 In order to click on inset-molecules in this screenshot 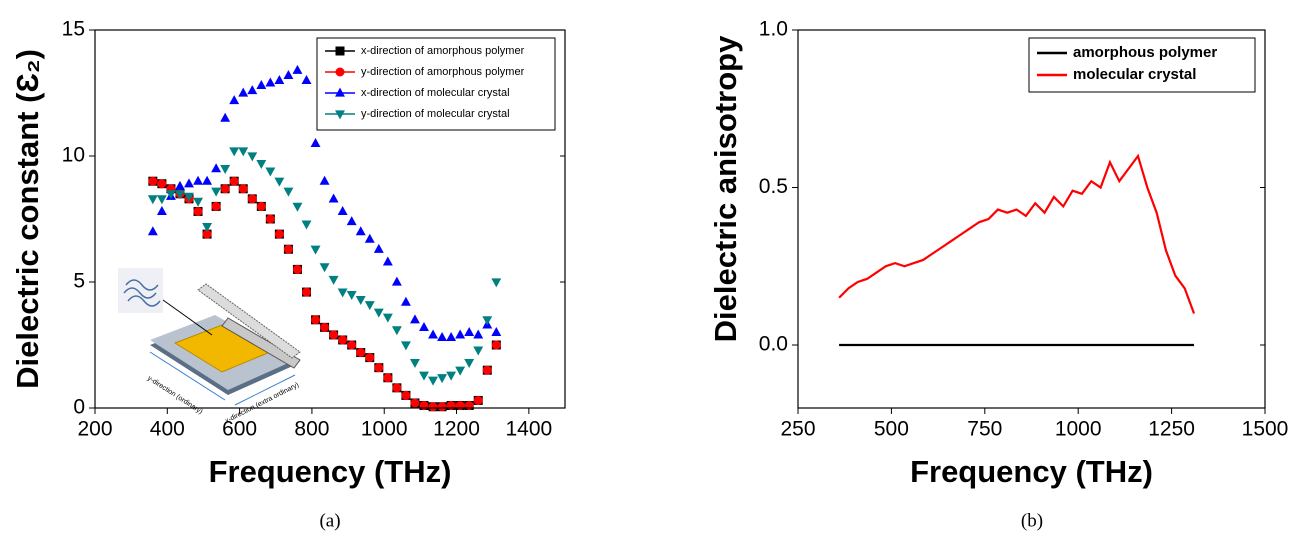, I will do `click(142, 293)`.